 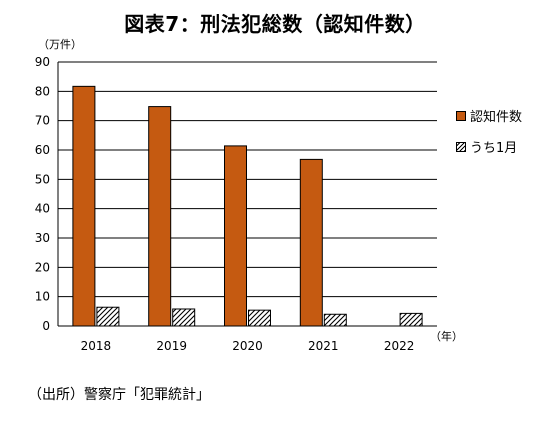 I want to click on bar-series-1-2020, so click(x=235, y=236).